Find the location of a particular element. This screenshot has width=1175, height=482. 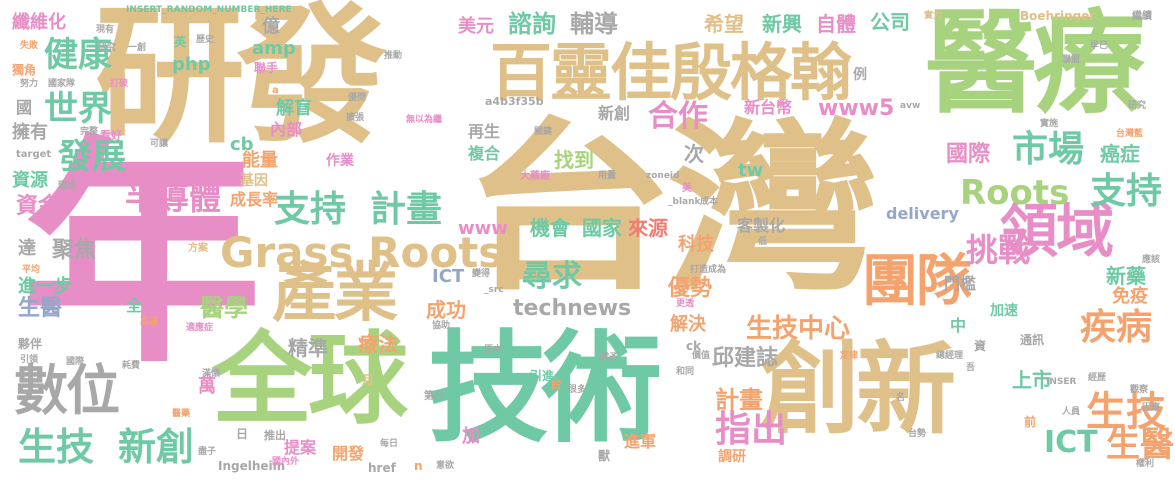

cloud-word: 產業 is located at coordinates (335, 294).